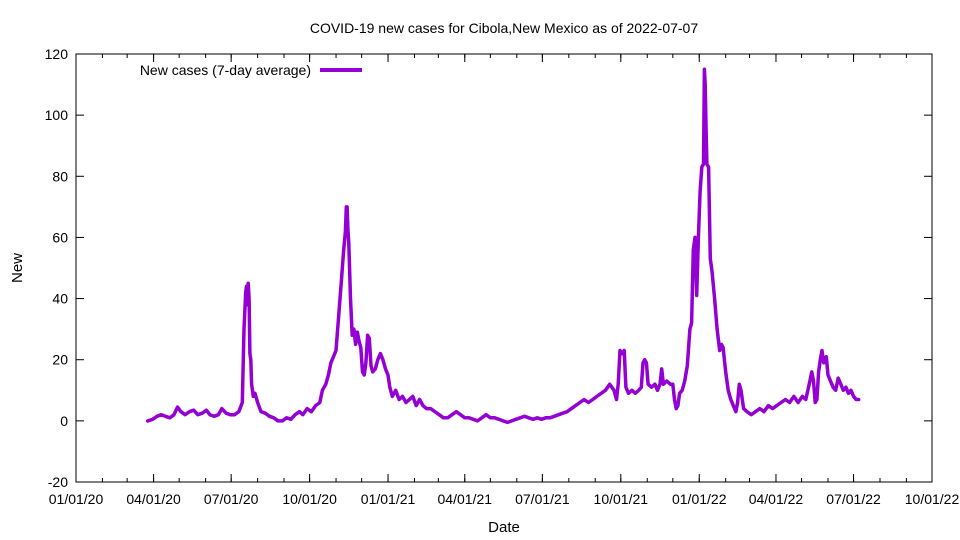  Describe the element at coordinates (64, 421) in the screenshot. I see `y-tick-label: 0` at that location.